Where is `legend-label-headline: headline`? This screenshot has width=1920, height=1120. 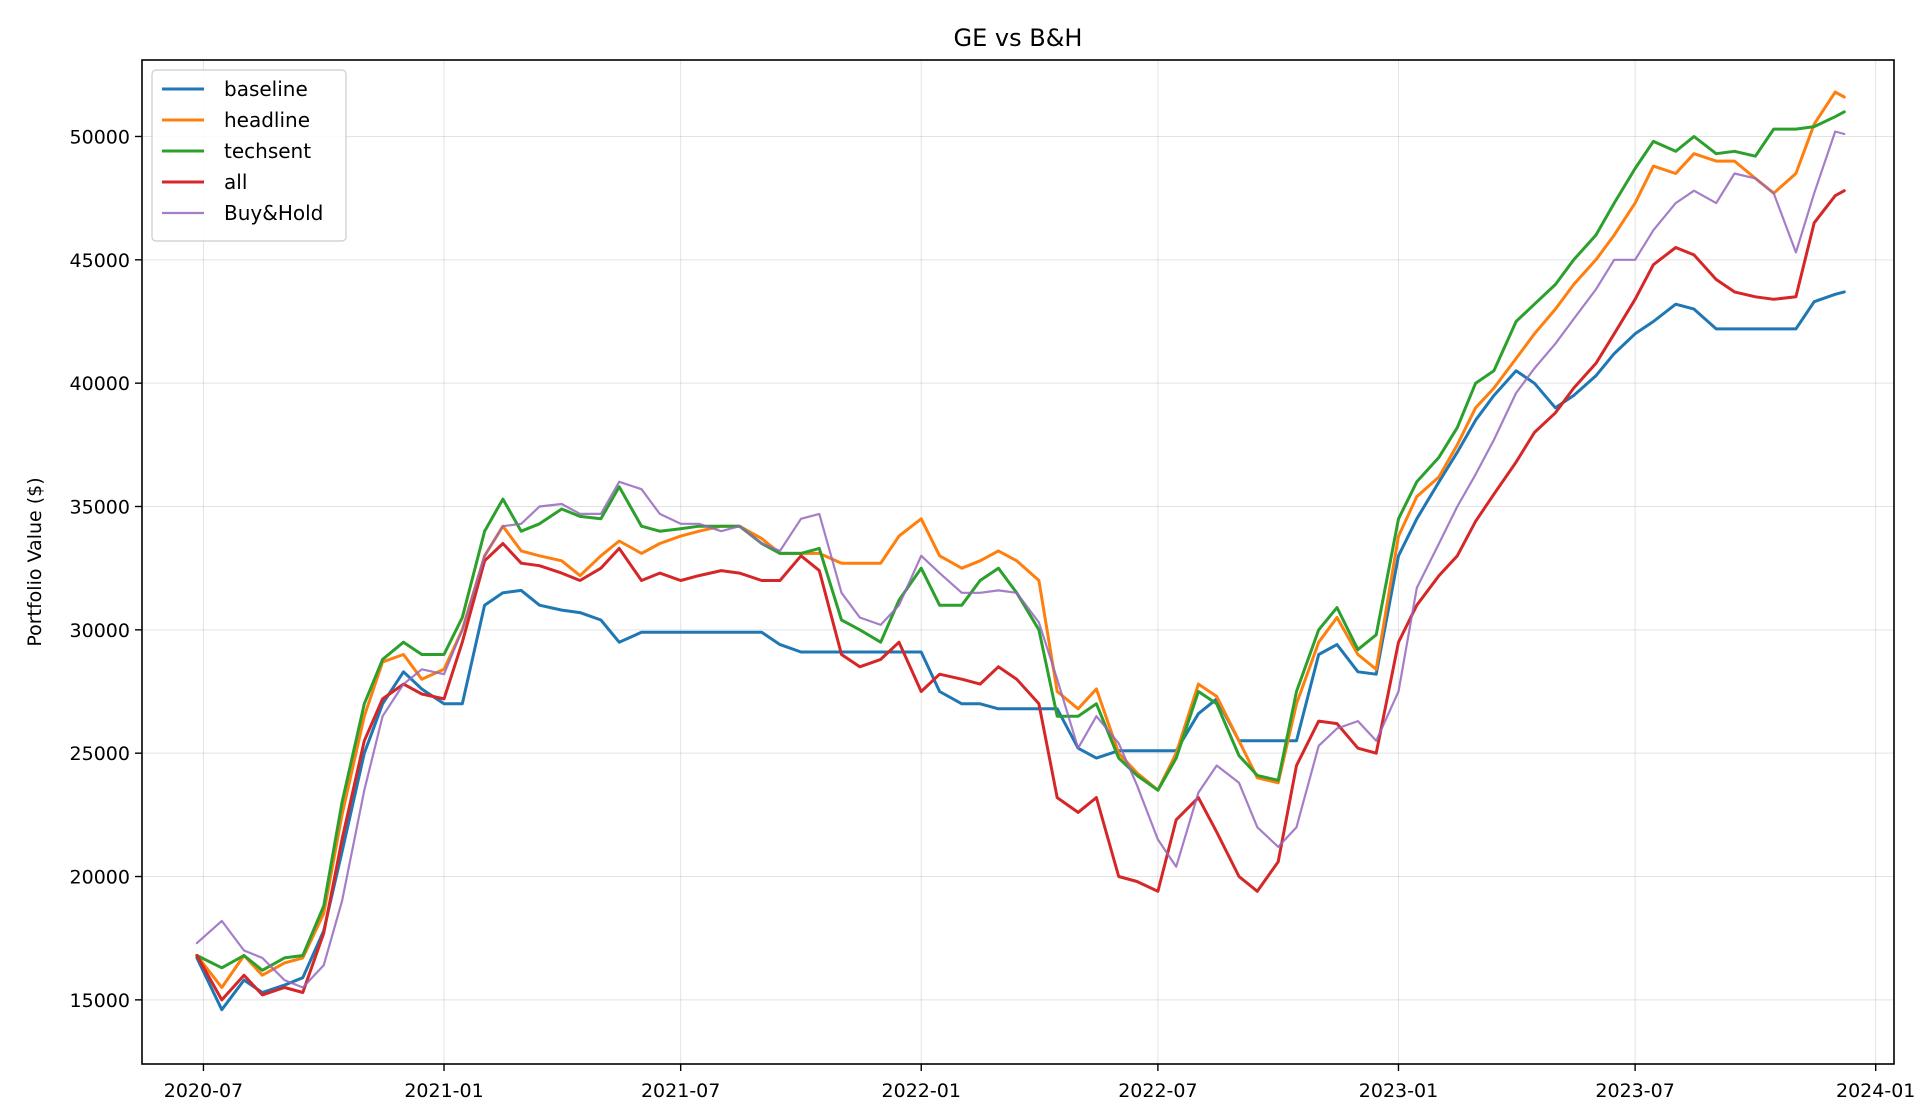
legend-label-headline: headline is located at coordinates (267, 120).